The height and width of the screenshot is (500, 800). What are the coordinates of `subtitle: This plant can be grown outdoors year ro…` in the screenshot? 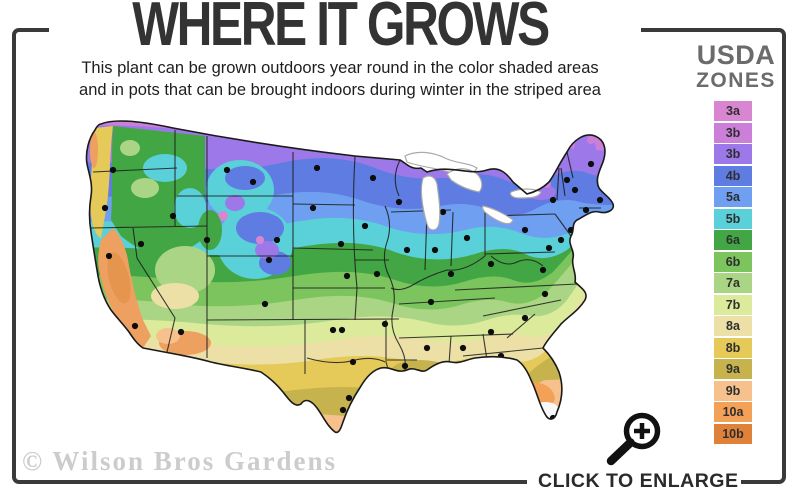 It's located at (340, 80).